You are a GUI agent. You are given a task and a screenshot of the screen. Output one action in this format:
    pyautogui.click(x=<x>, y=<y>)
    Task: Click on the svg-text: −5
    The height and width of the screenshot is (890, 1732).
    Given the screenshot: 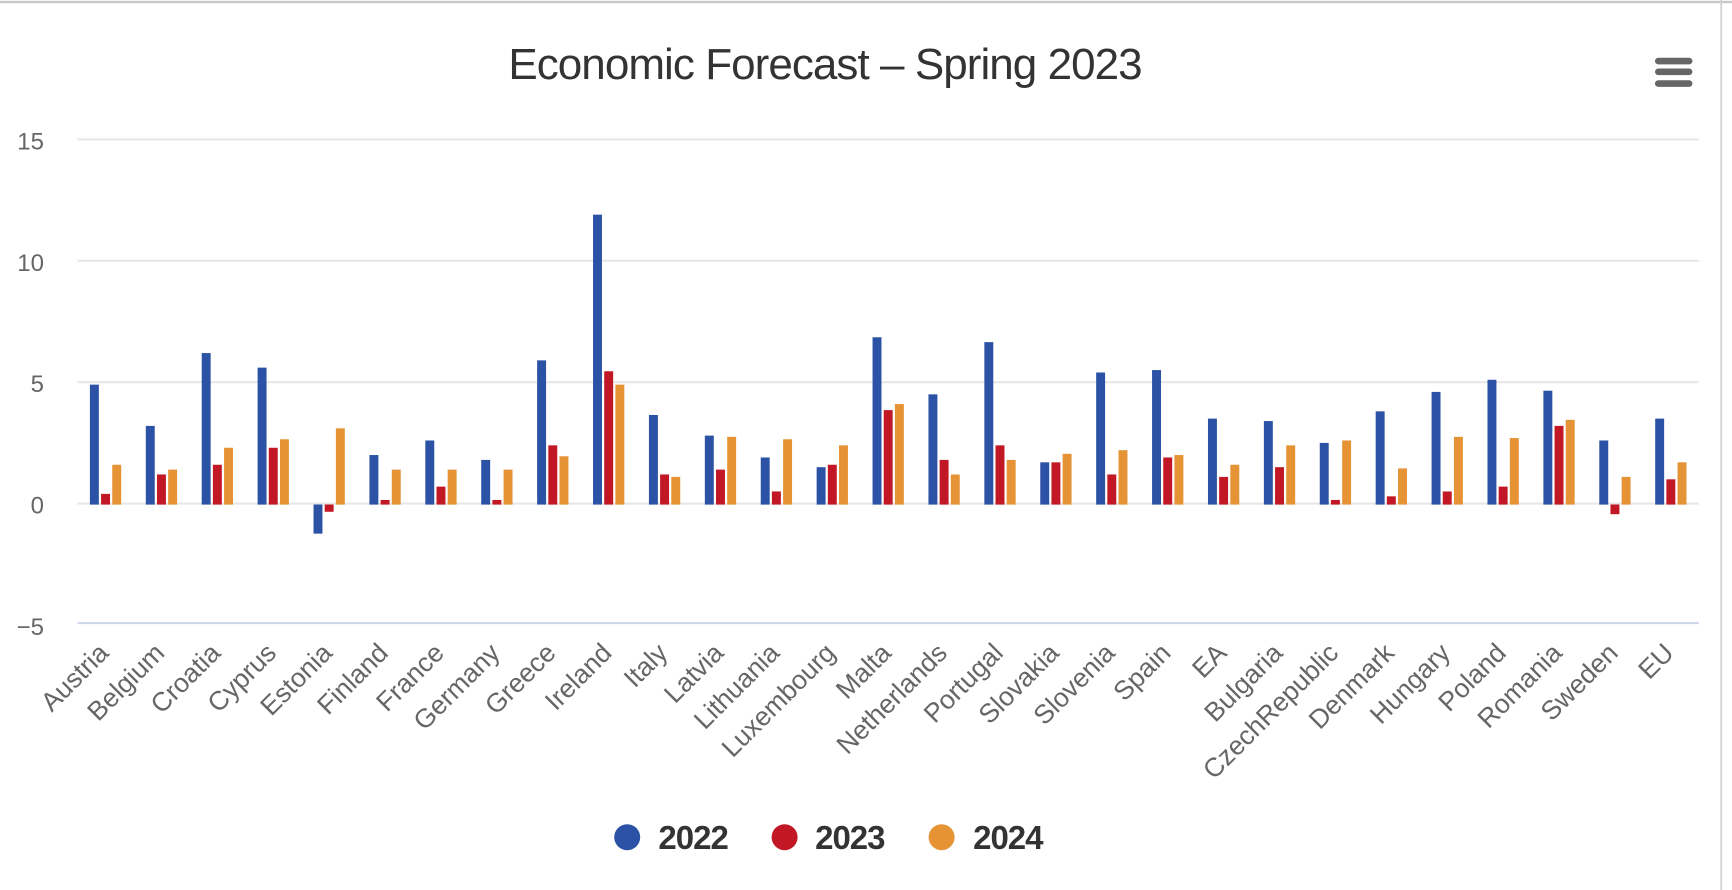 What is the action you would take?
    pyautogui.click(x=30, y=627)
    